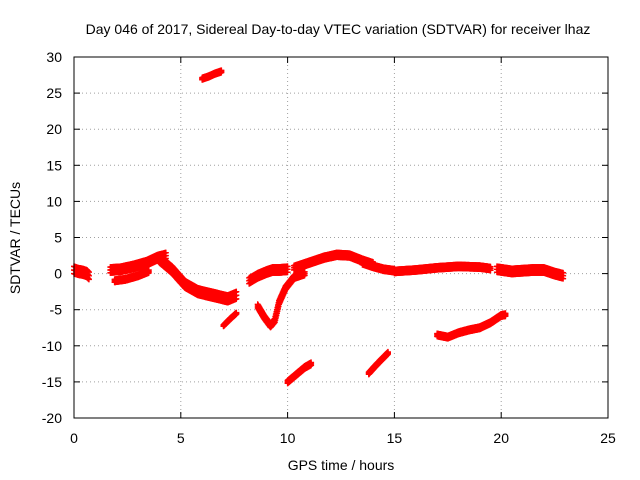 Image resolution: width=640 pixels, height=480 pixels. Describe the element at coordinates (15, 238) in the screenshot. I see `y-axis-label: SDTVAR / TECUs` at that location.